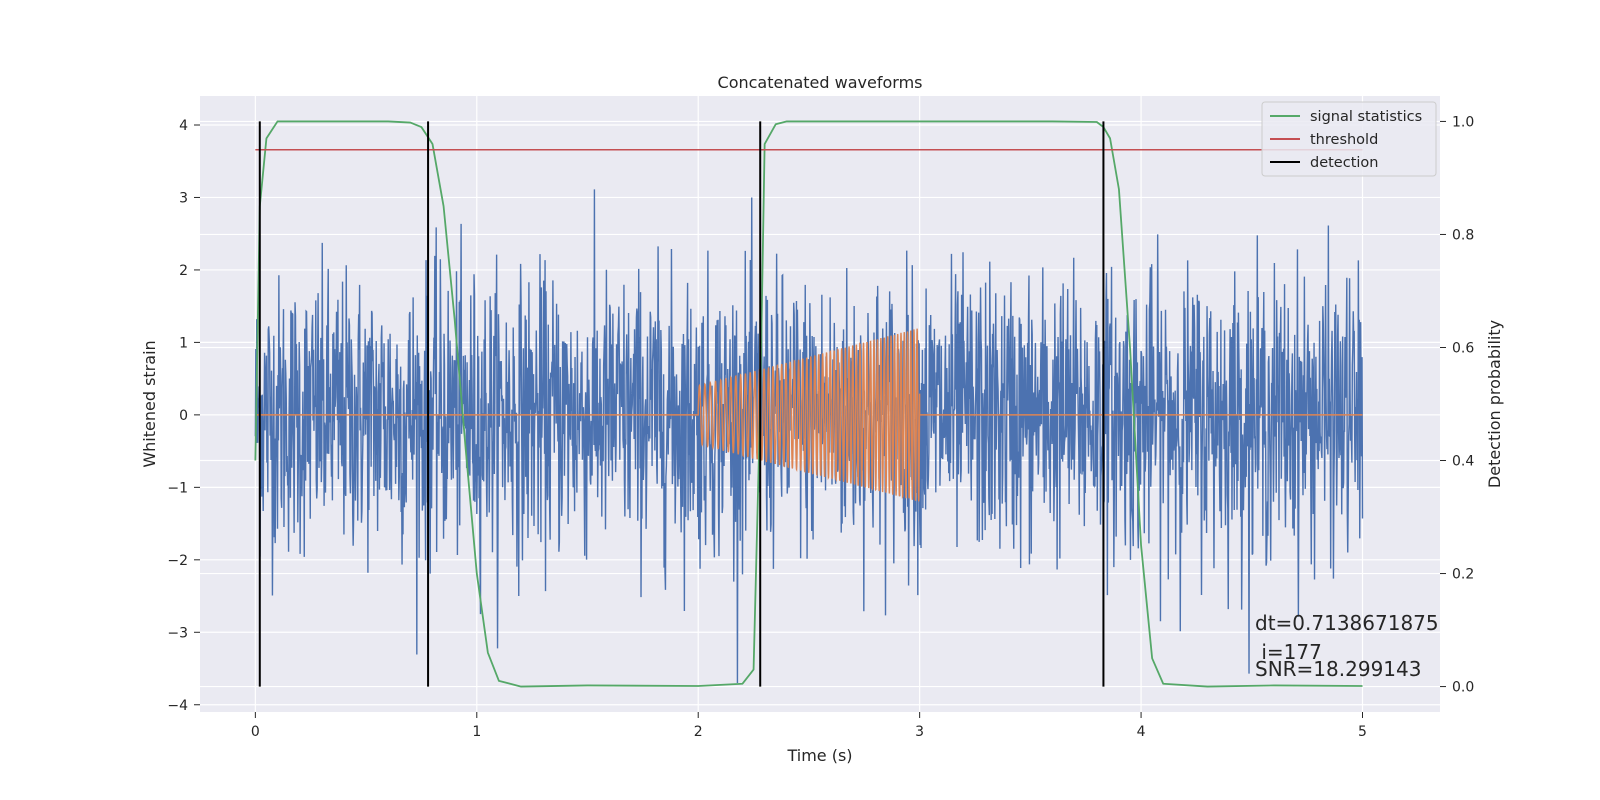  Describe the element at coordinates (1338, 669) in the screenshot. I see `annotation-snr: SNR=18.299143` at that location.